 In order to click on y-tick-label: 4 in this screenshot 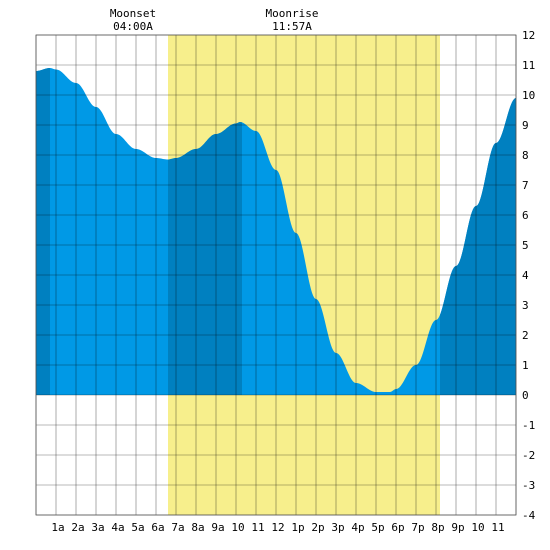, I will do `click(525, 275)`.